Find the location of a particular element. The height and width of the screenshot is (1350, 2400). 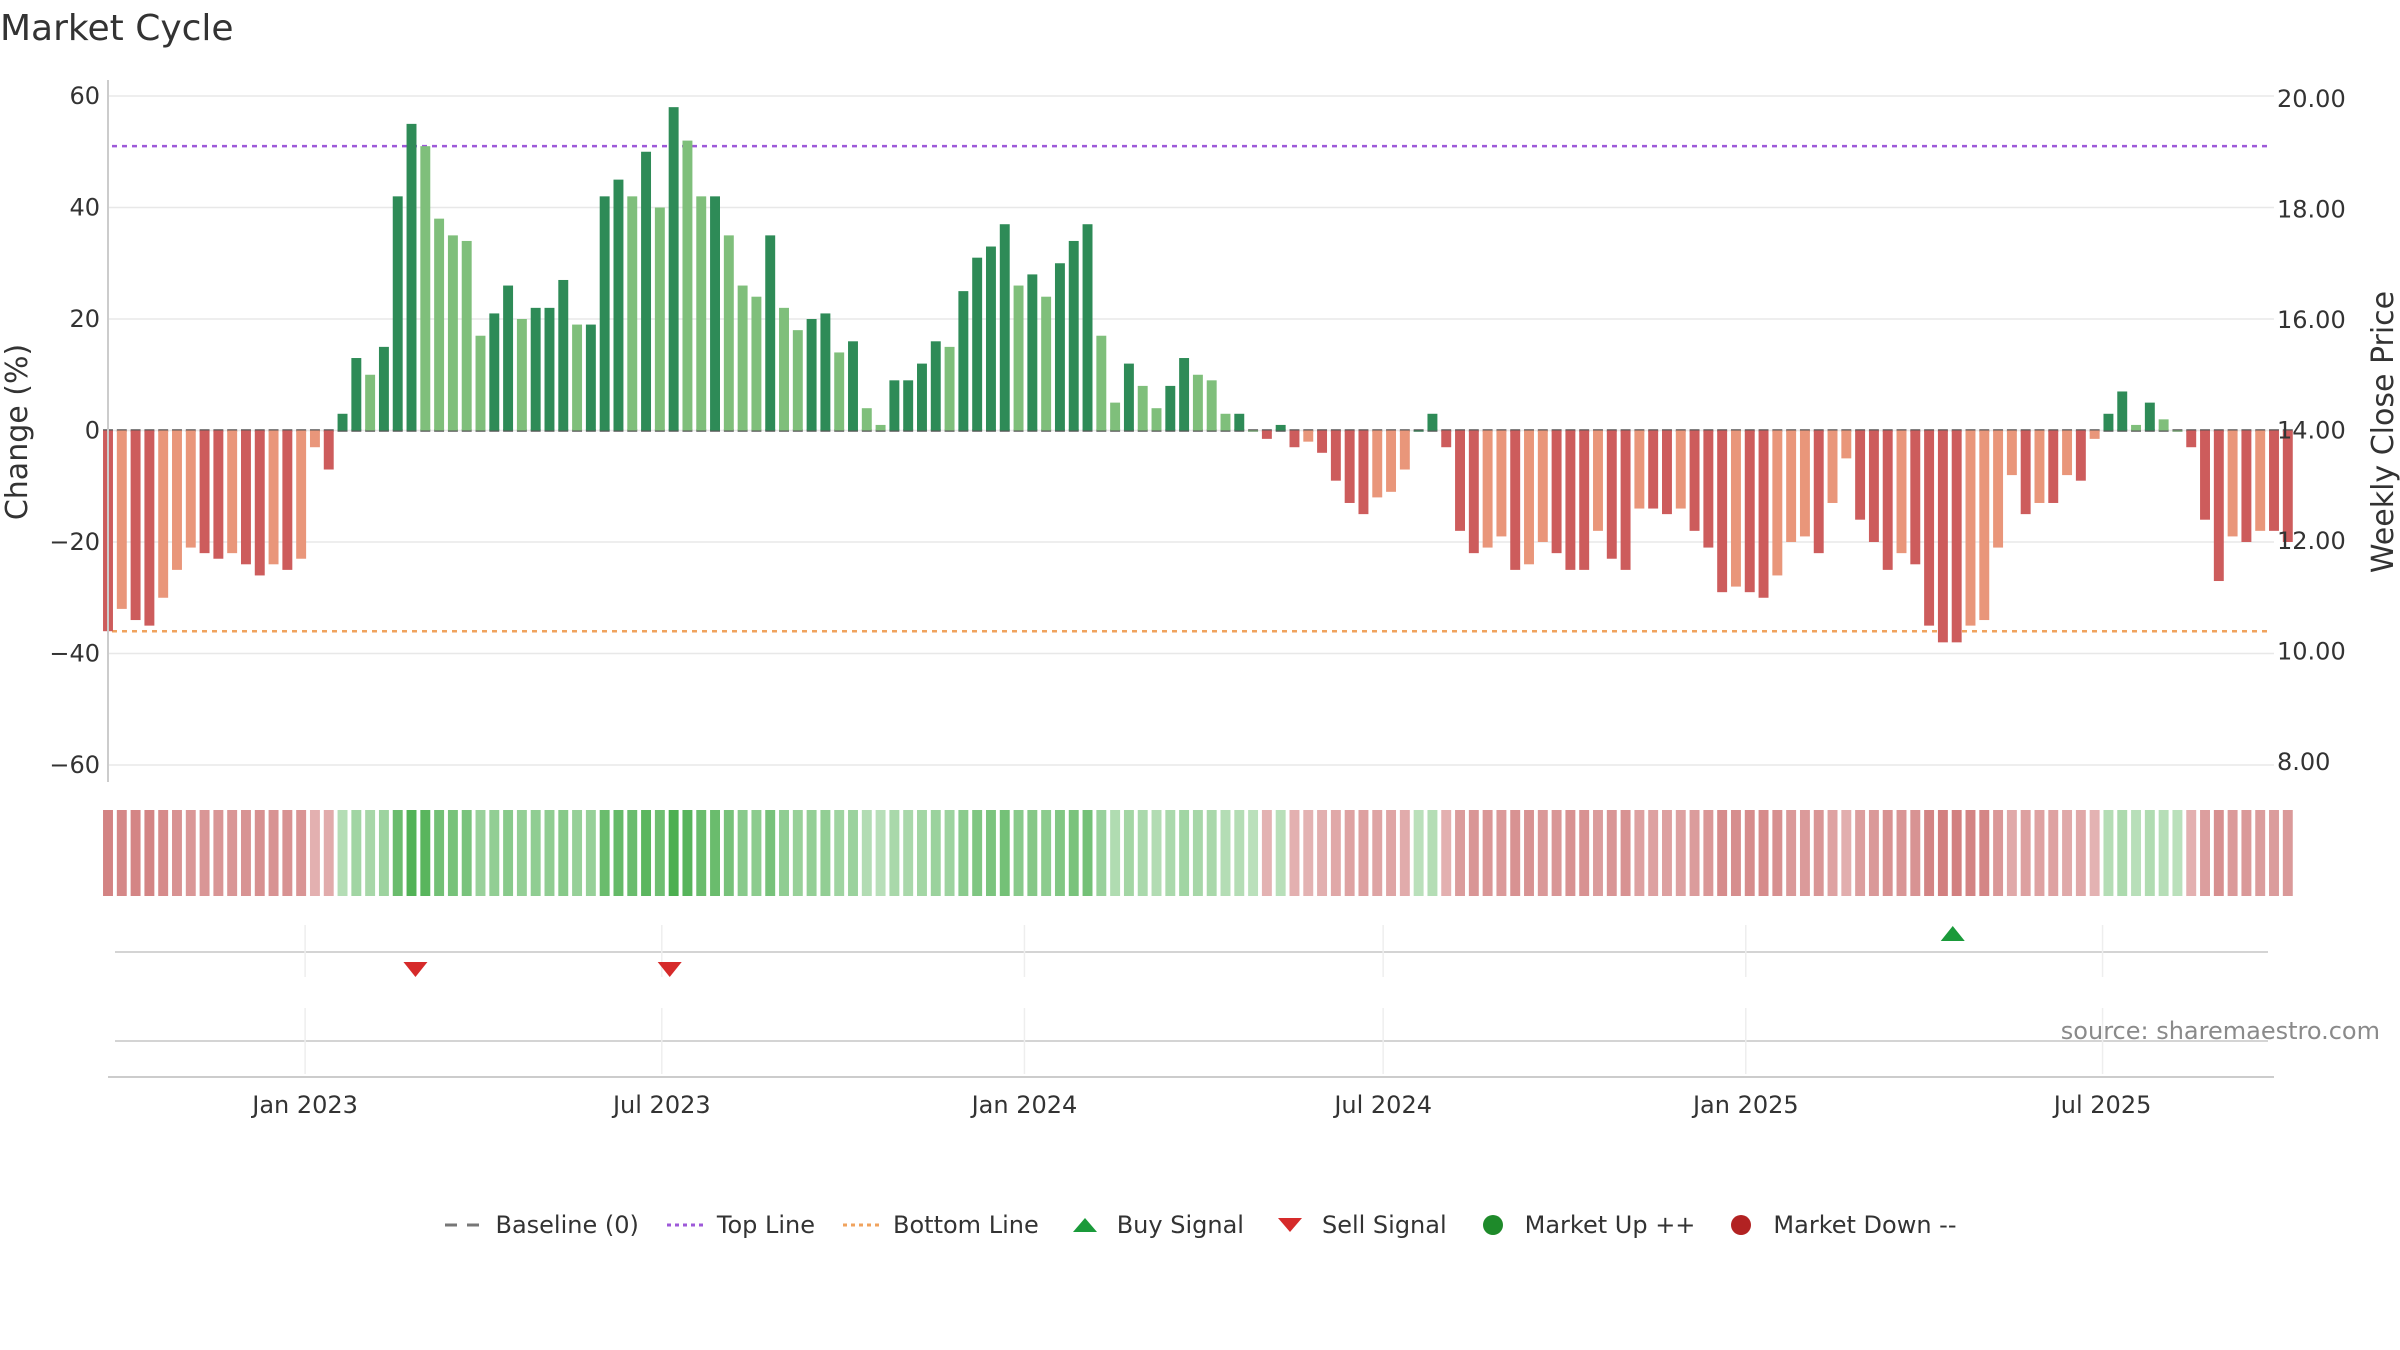

legend-label: Sell Signal is located at coordinates (1384, 1225).